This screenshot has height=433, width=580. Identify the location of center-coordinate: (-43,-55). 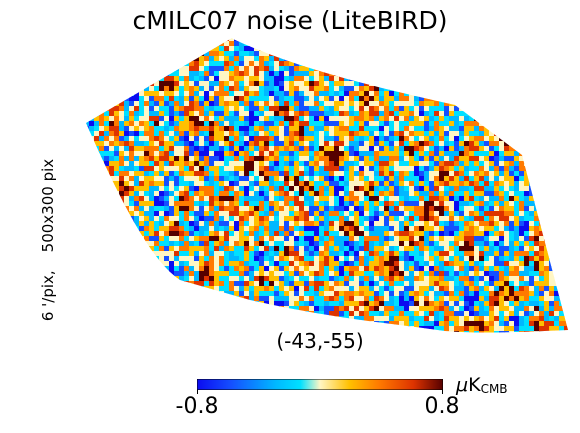
(320, 341).